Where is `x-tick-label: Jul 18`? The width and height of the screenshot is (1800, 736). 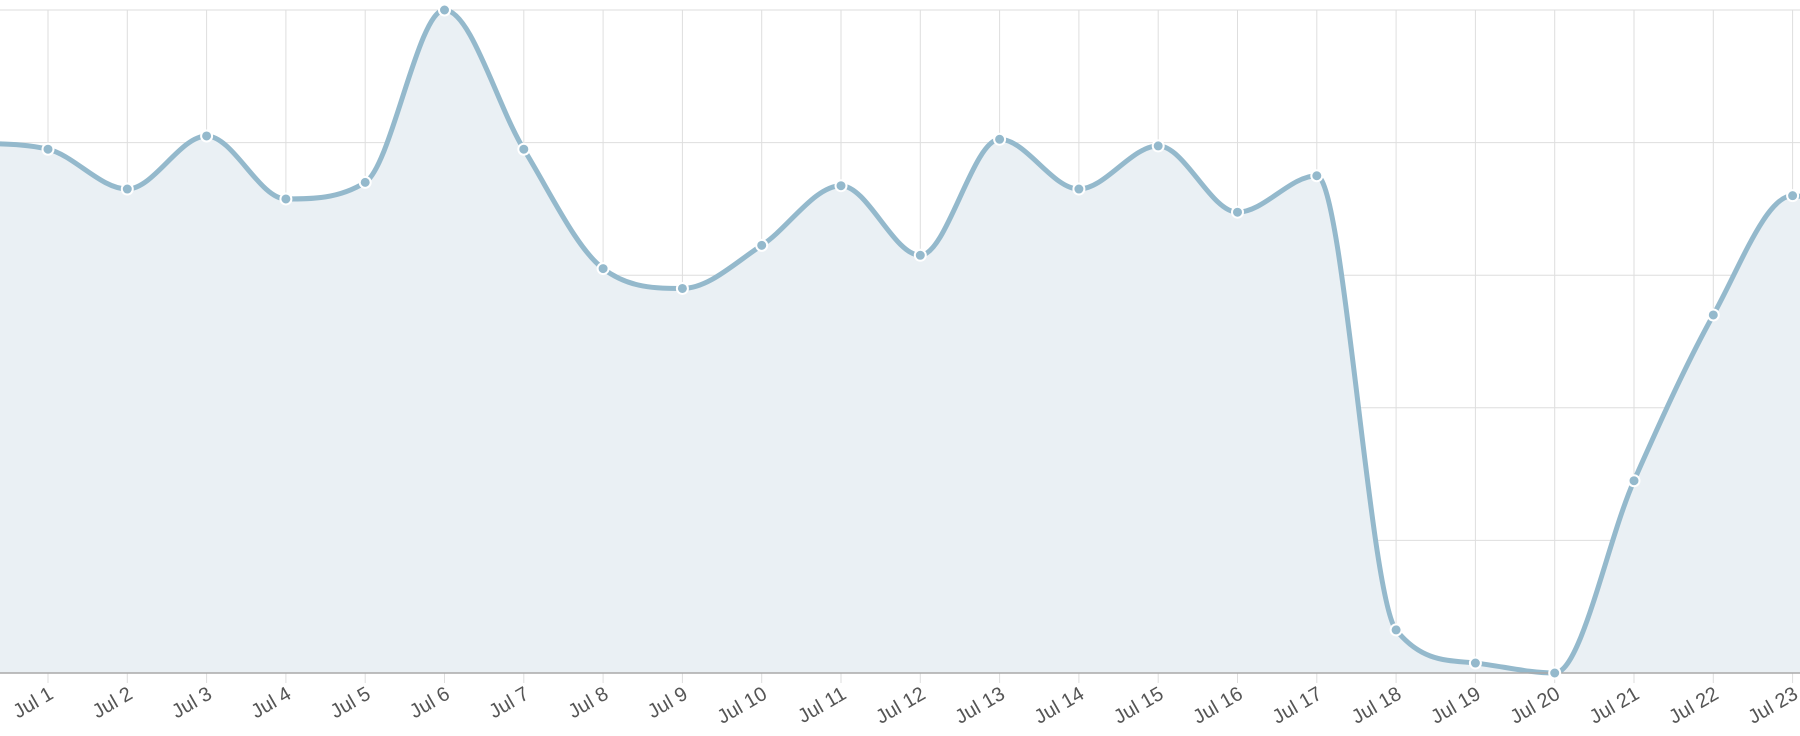
x-tick-label: Jul 18 is located at coordinates (1376, 706).